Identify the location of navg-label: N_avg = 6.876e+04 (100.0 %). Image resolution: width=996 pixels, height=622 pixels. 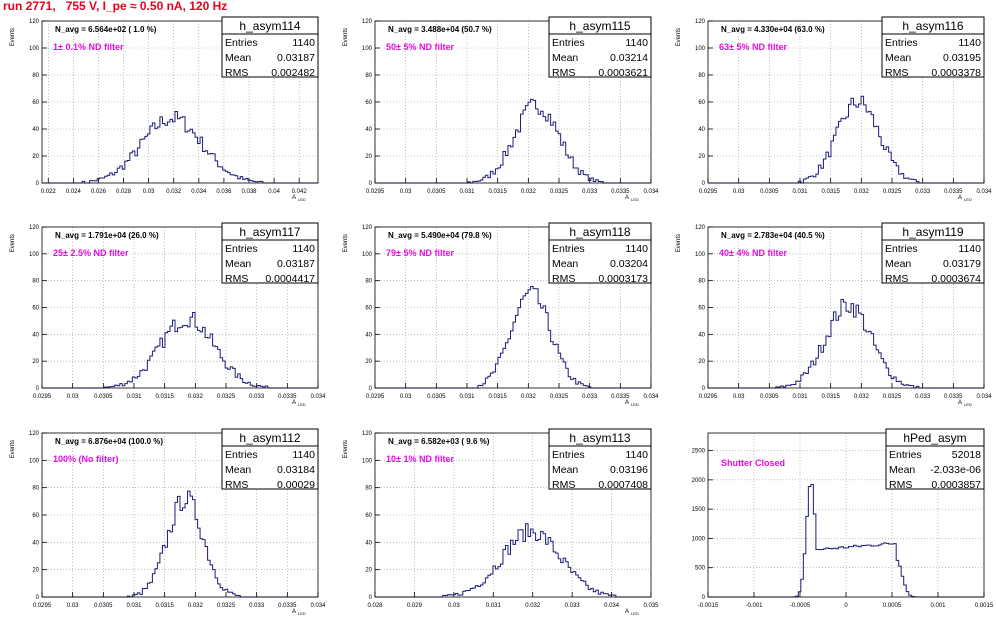
(109, 441).